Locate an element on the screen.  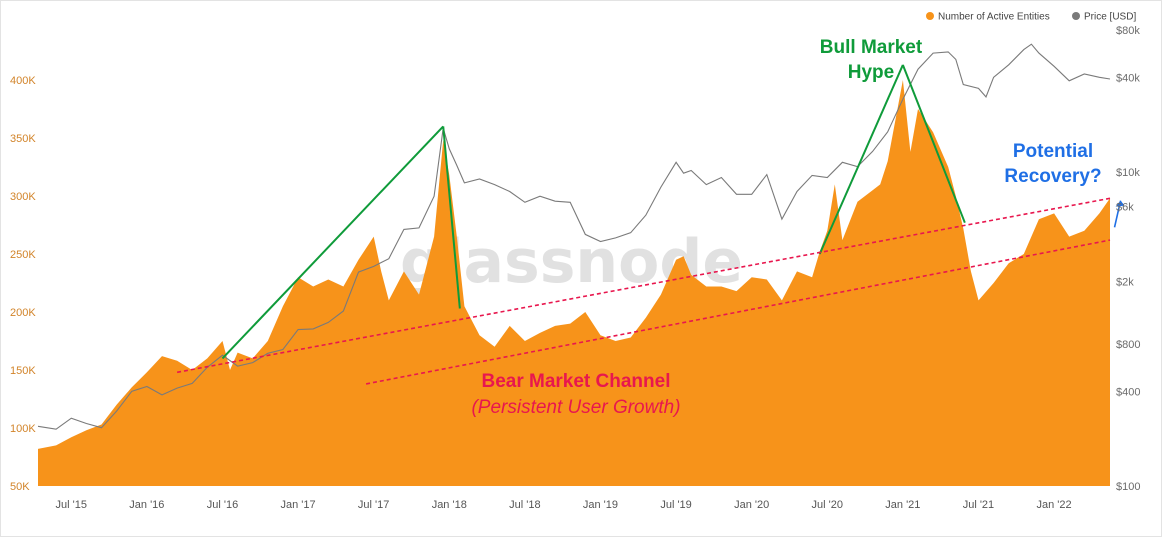
left-tick-label: 350K is located at coordinates (23, 139).